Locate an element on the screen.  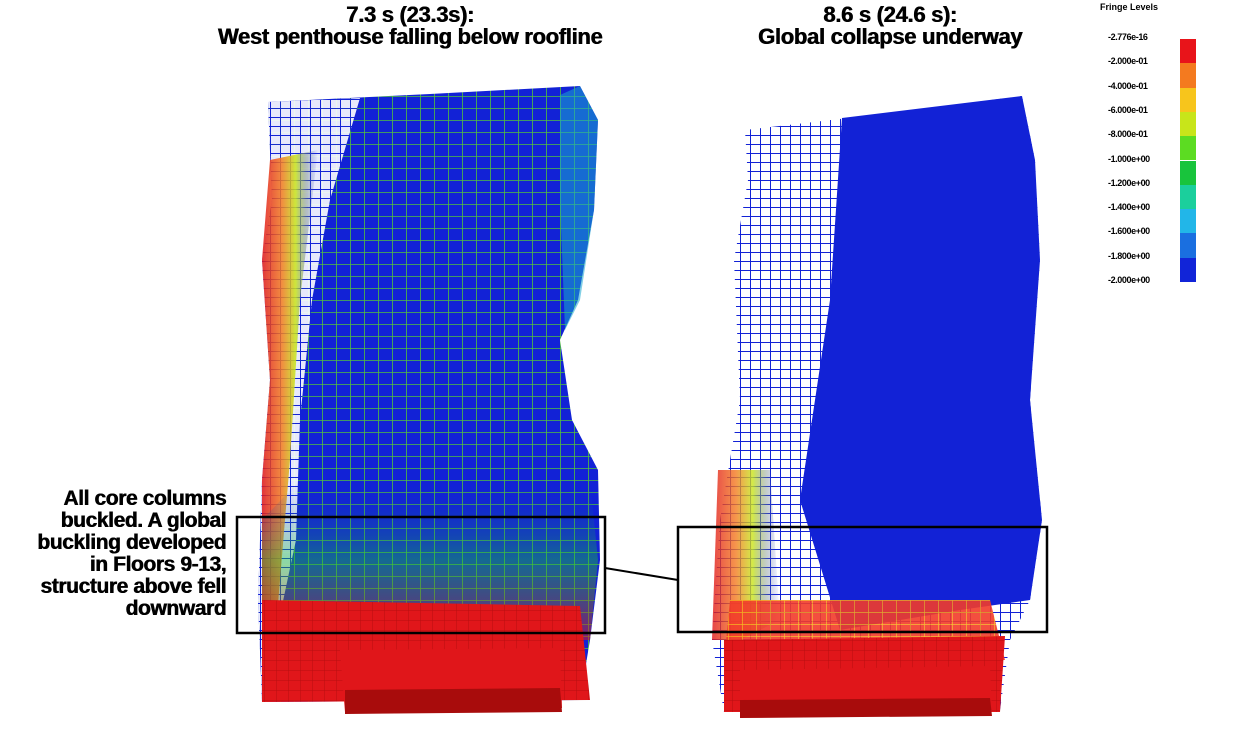
annotation-line: buckled. A global is located at coordinates (143, 520).